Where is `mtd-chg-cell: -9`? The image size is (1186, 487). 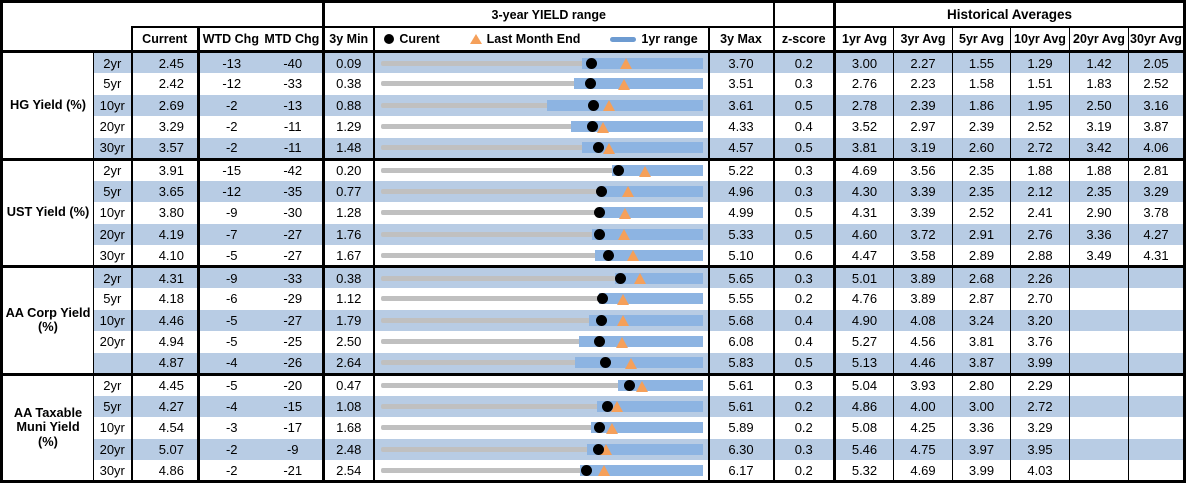 mtd-chg-cell: -9 is located at coordinates (293, 449).